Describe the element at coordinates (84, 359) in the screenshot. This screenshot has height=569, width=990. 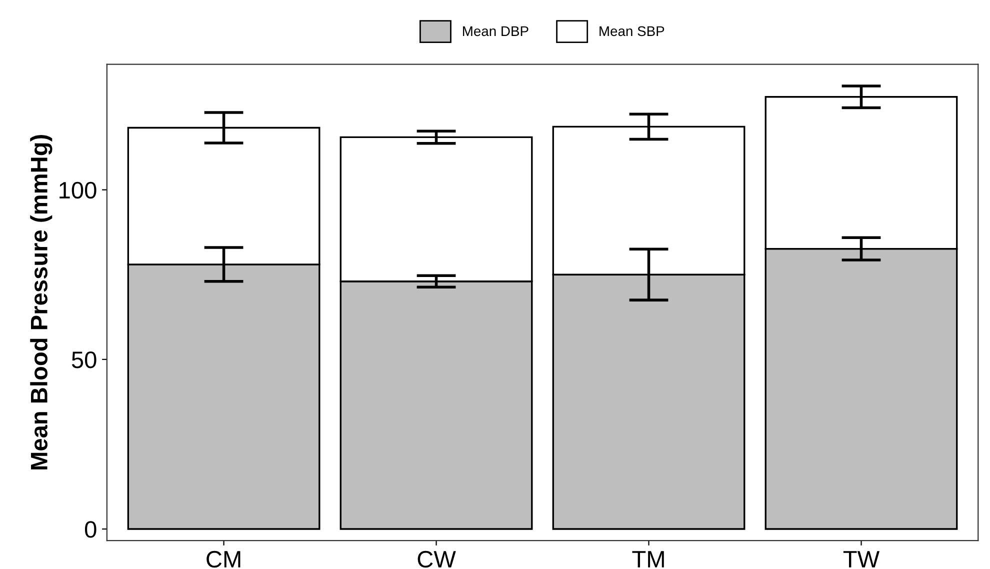
I see `y-tick-label: 50` at that location.